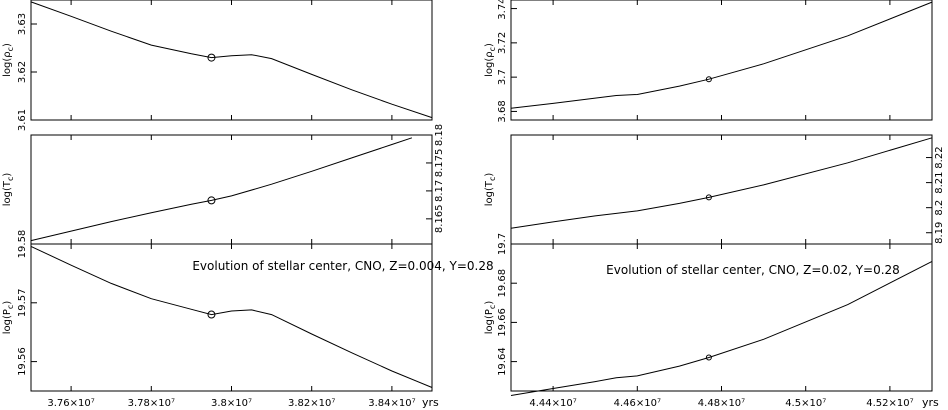 This screenshot has height=410, width=948. I want to click on y-tick-label: 8.19, so click(939, 233).